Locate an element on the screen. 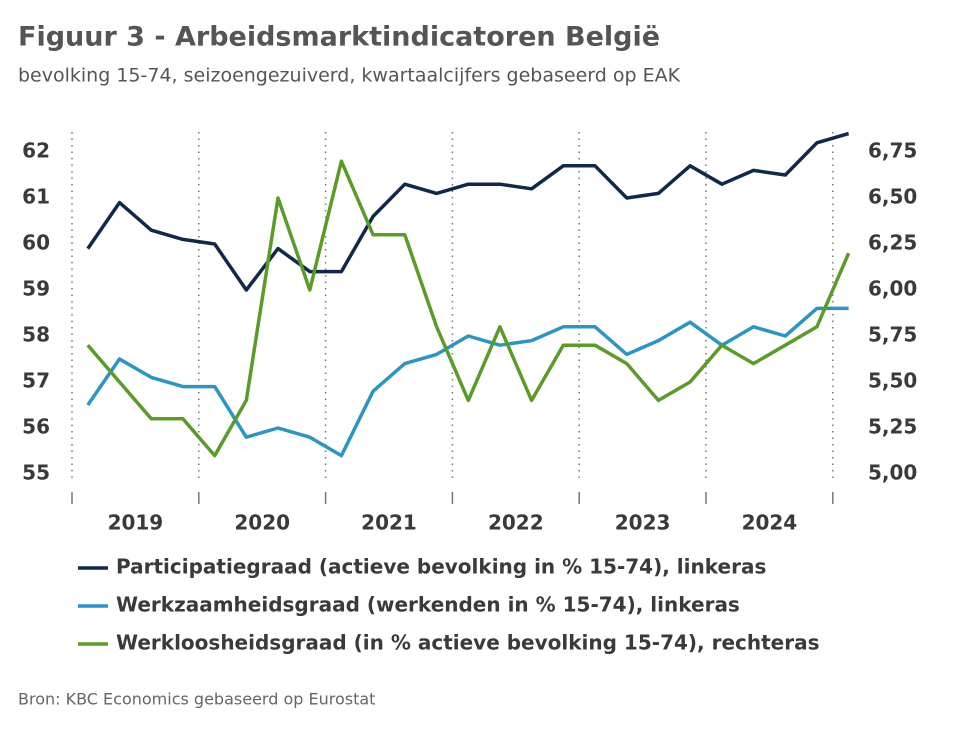 The height and width of the screenshot is (745, 960). y-tick-label: 56 is located at coordinates (36, 427).